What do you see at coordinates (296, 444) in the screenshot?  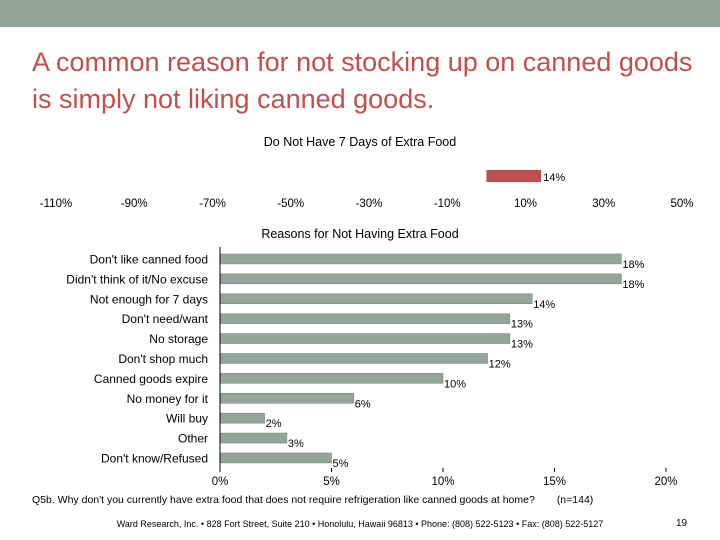 I see `chart2-data-label: 3%` at bounding box center [296, 444].